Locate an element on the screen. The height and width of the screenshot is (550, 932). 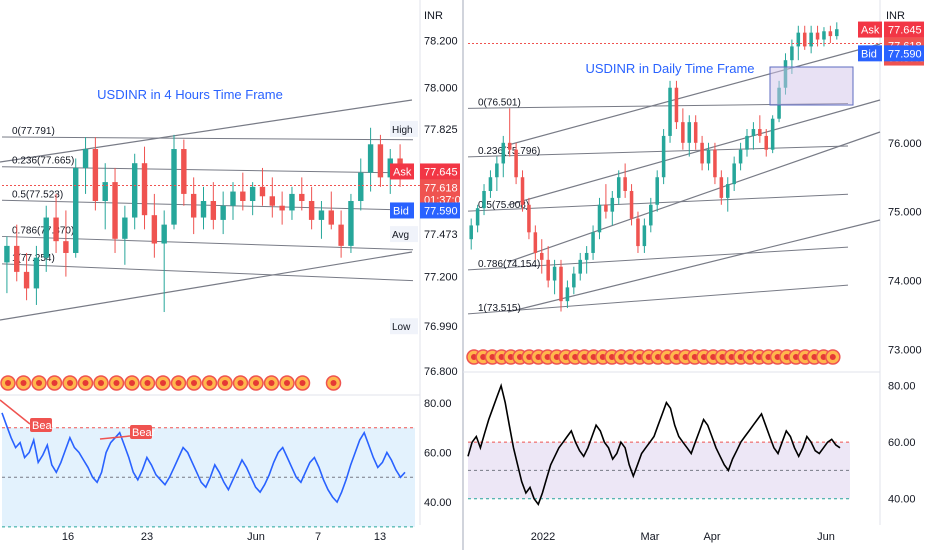
ask-label: Ask is located at coordinates (402, 172).